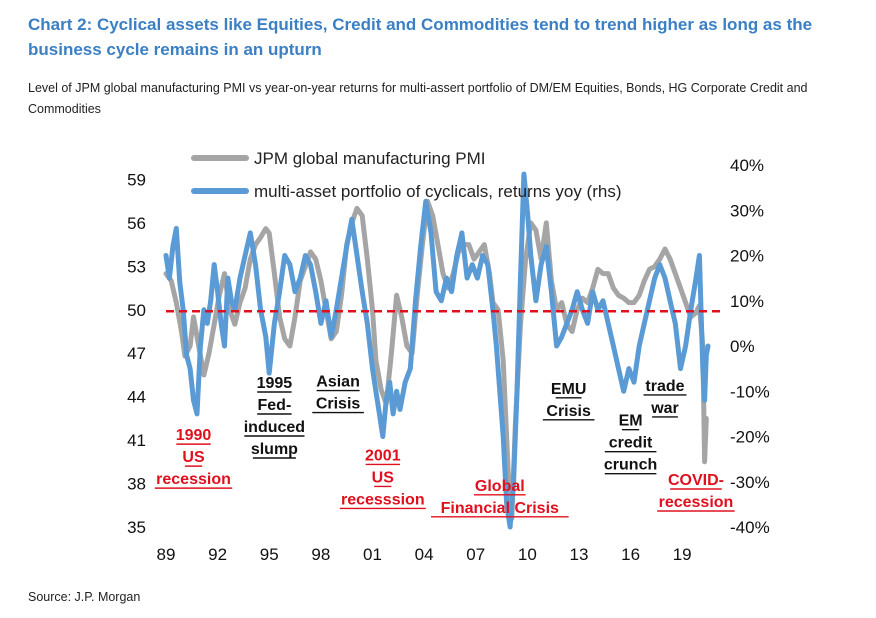 The image size is (876, 618). Describe the element at coordinates (569, 389) in the screenshot. I see `annotation-5-line-0: EMU` at that location.